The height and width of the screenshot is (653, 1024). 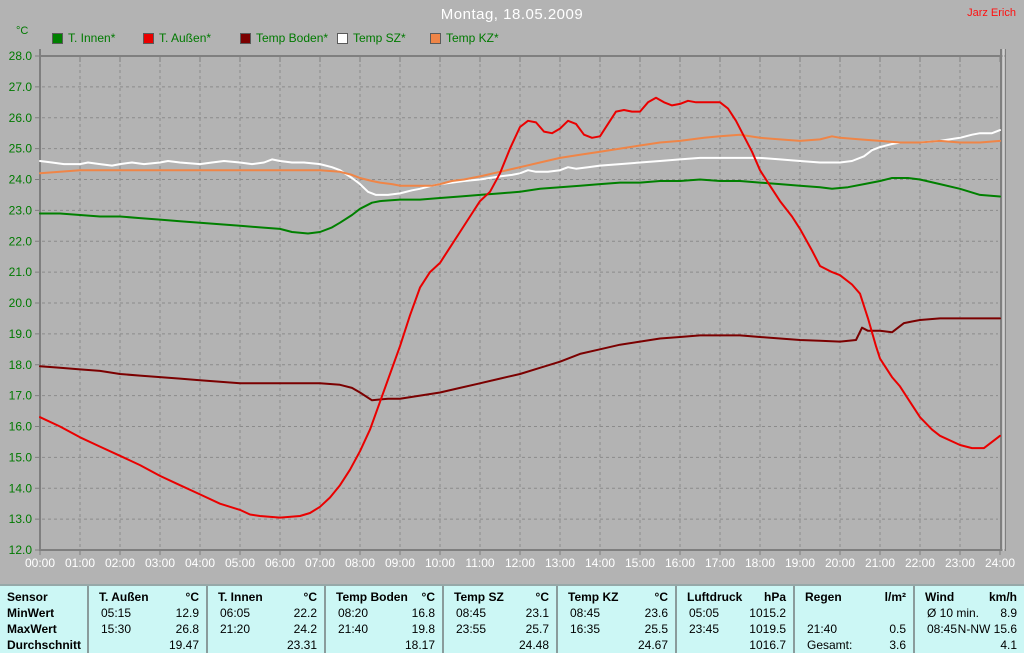 What do you see at coordinates (760, 563) in the screenshot?
I see `x-tick-label: 18:00` at bounding box center [760, 563].